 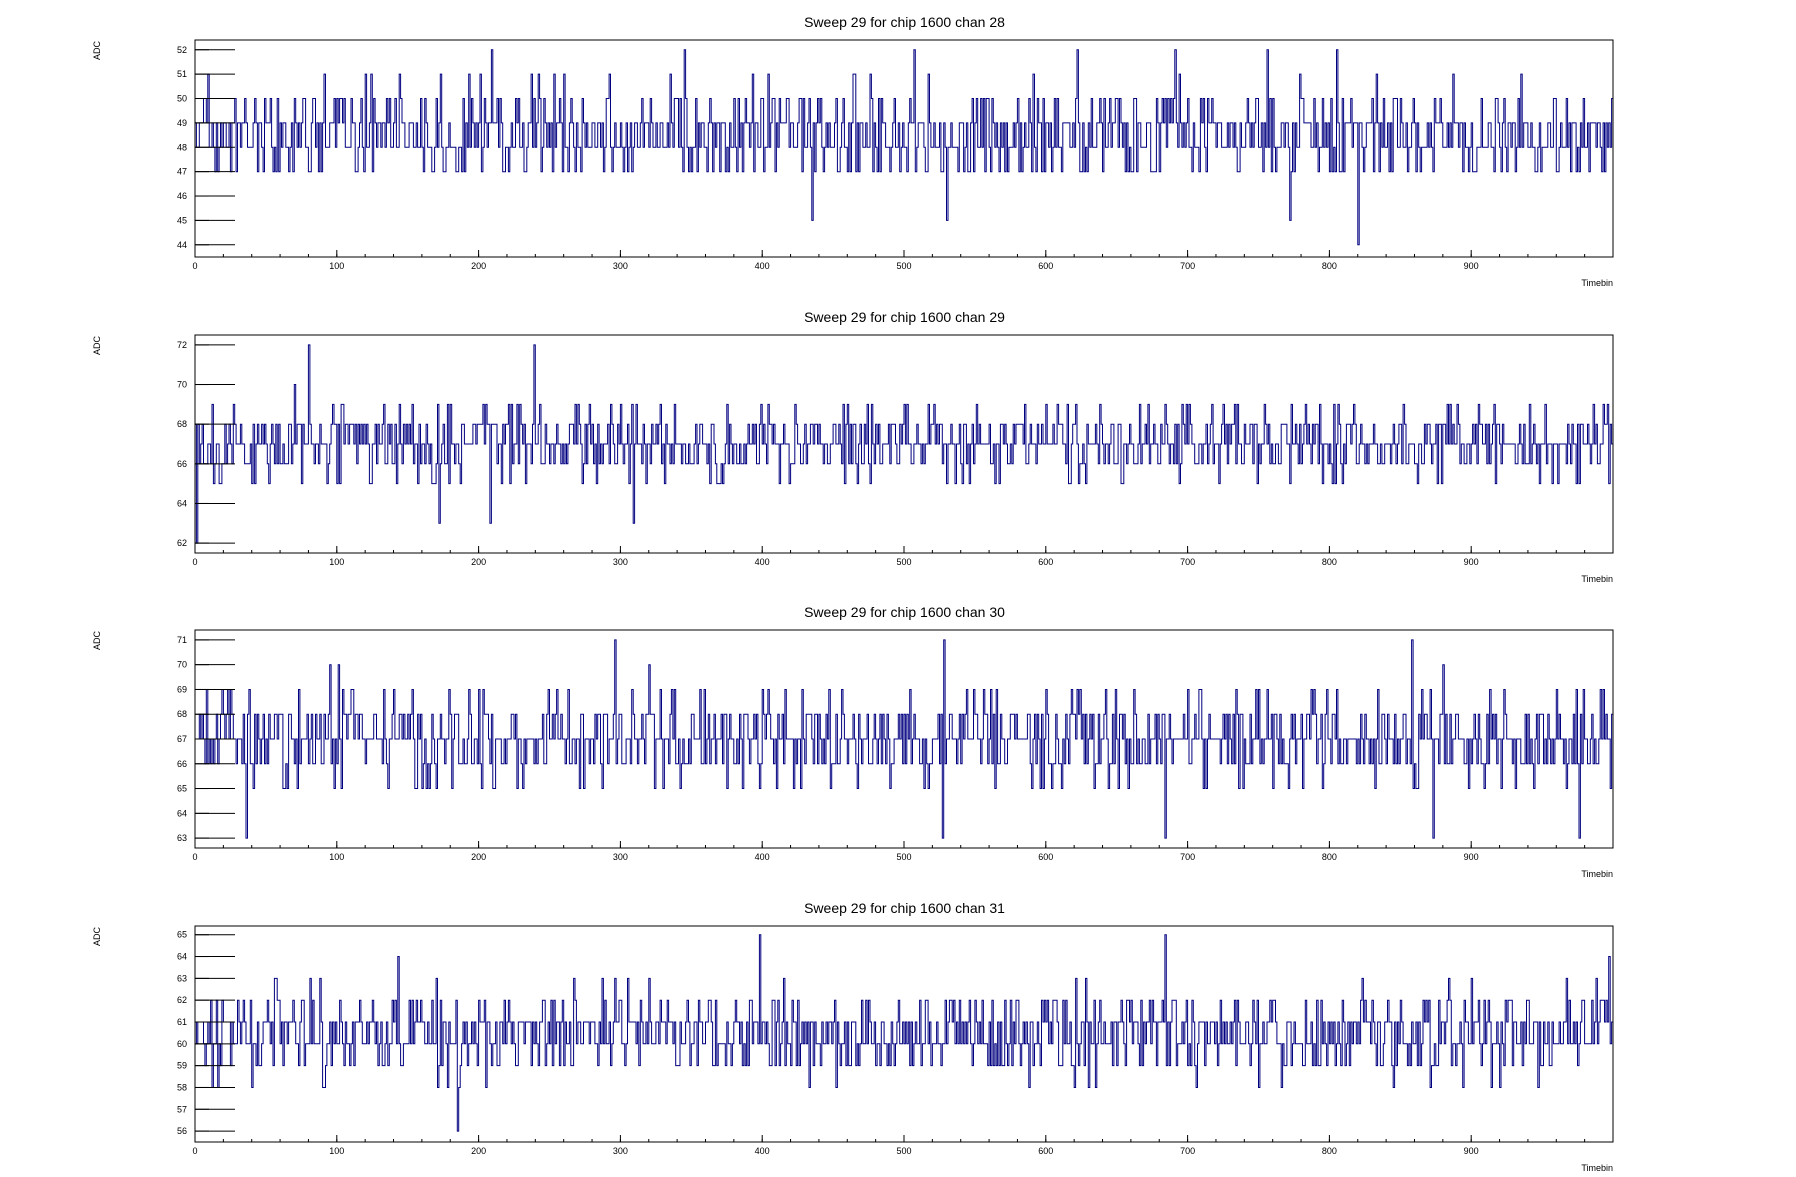 I want to click on y-tick-label: 59, so click(x=182, y=1066).